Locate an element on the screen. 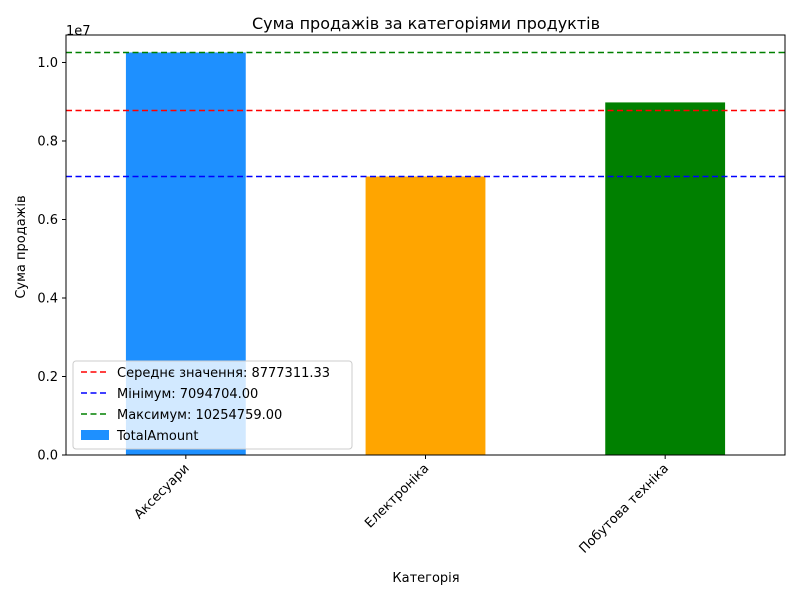  y-tick-label: 0.8 is located at coordinates (47, 141).